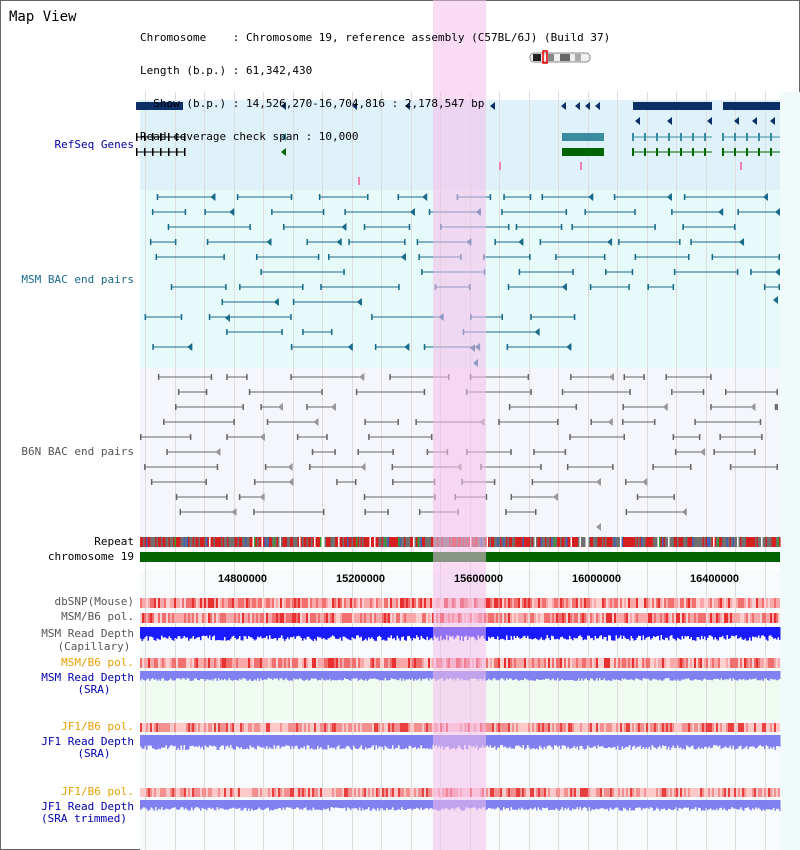  Describe the element at coordinates (77, 451) in the screenshot. I see `b6n-bac-label: B6N BAC end pairs` at that location.